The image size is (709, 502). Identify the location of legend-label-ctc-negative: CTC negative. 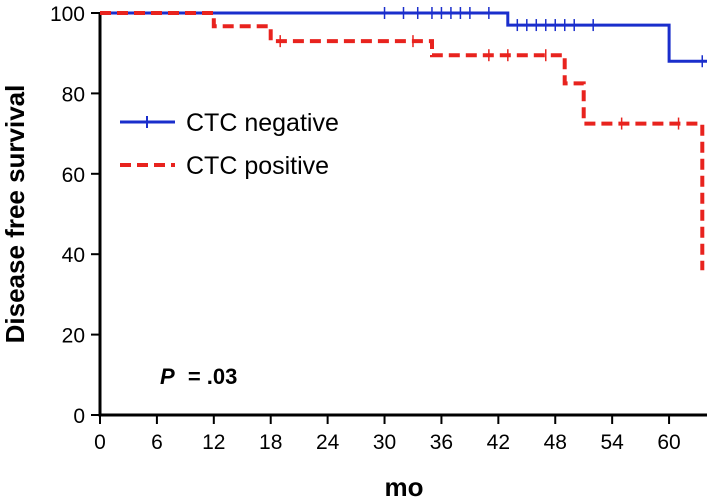
(262, 123).